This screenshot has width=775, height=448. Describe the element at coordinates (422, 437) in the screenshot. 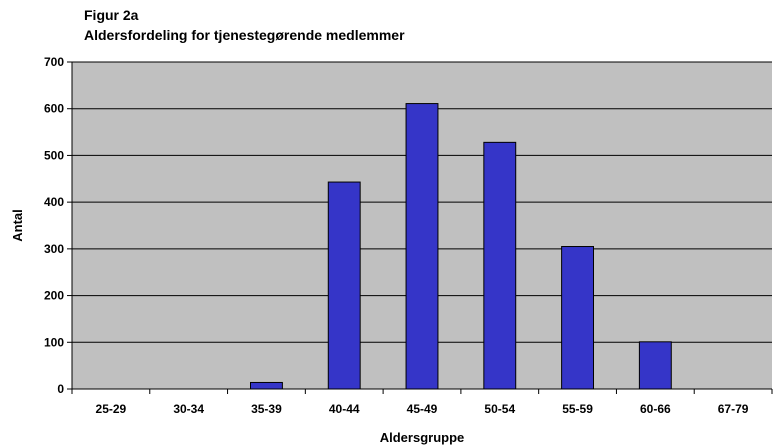

I see `x-axis-label: Aldersgruppe` at that location.